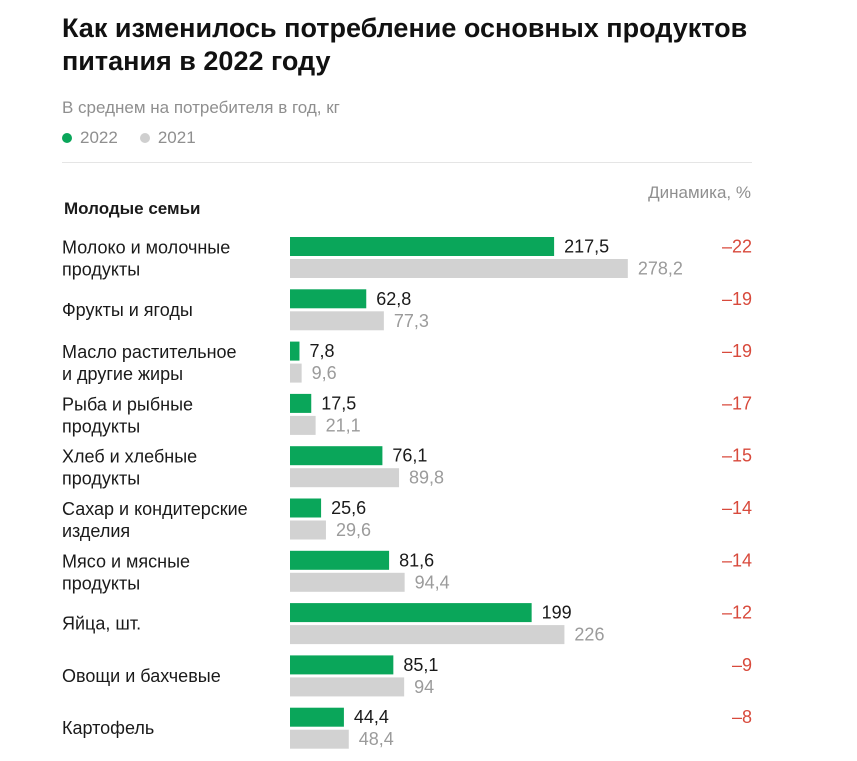  Describe the element at coordinates (126, 572) in the screenshot. I see `category-label: Мясо и мясные продукты` at that location.